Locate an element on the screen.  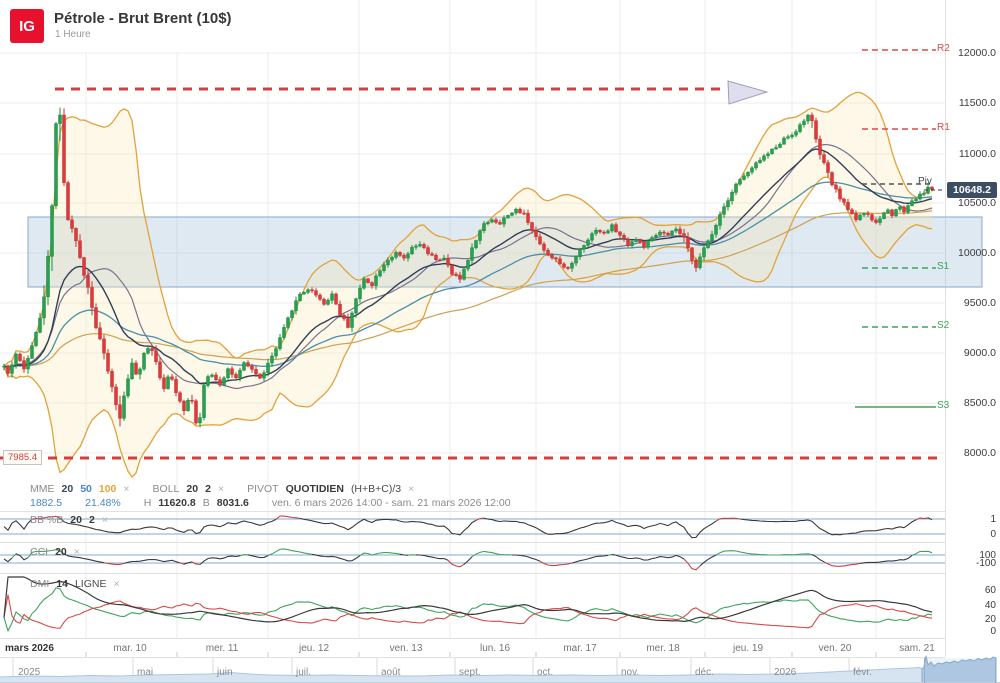
time-axis-day-label: jeu. 19 is located at coordinates (748, 648).